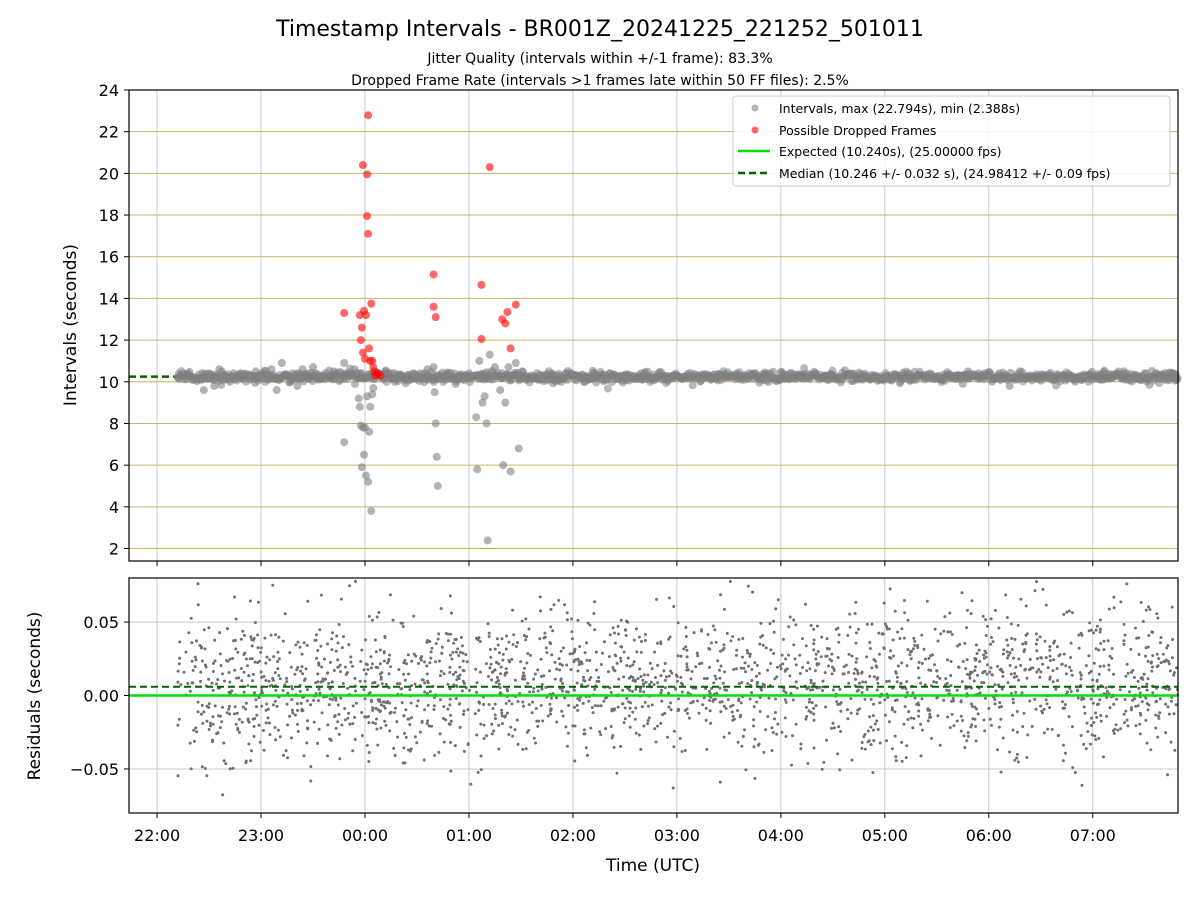 This screenshot has width=1200, height=900. I want to click on intervals-y-tick-label: 2, so click(114, 548).